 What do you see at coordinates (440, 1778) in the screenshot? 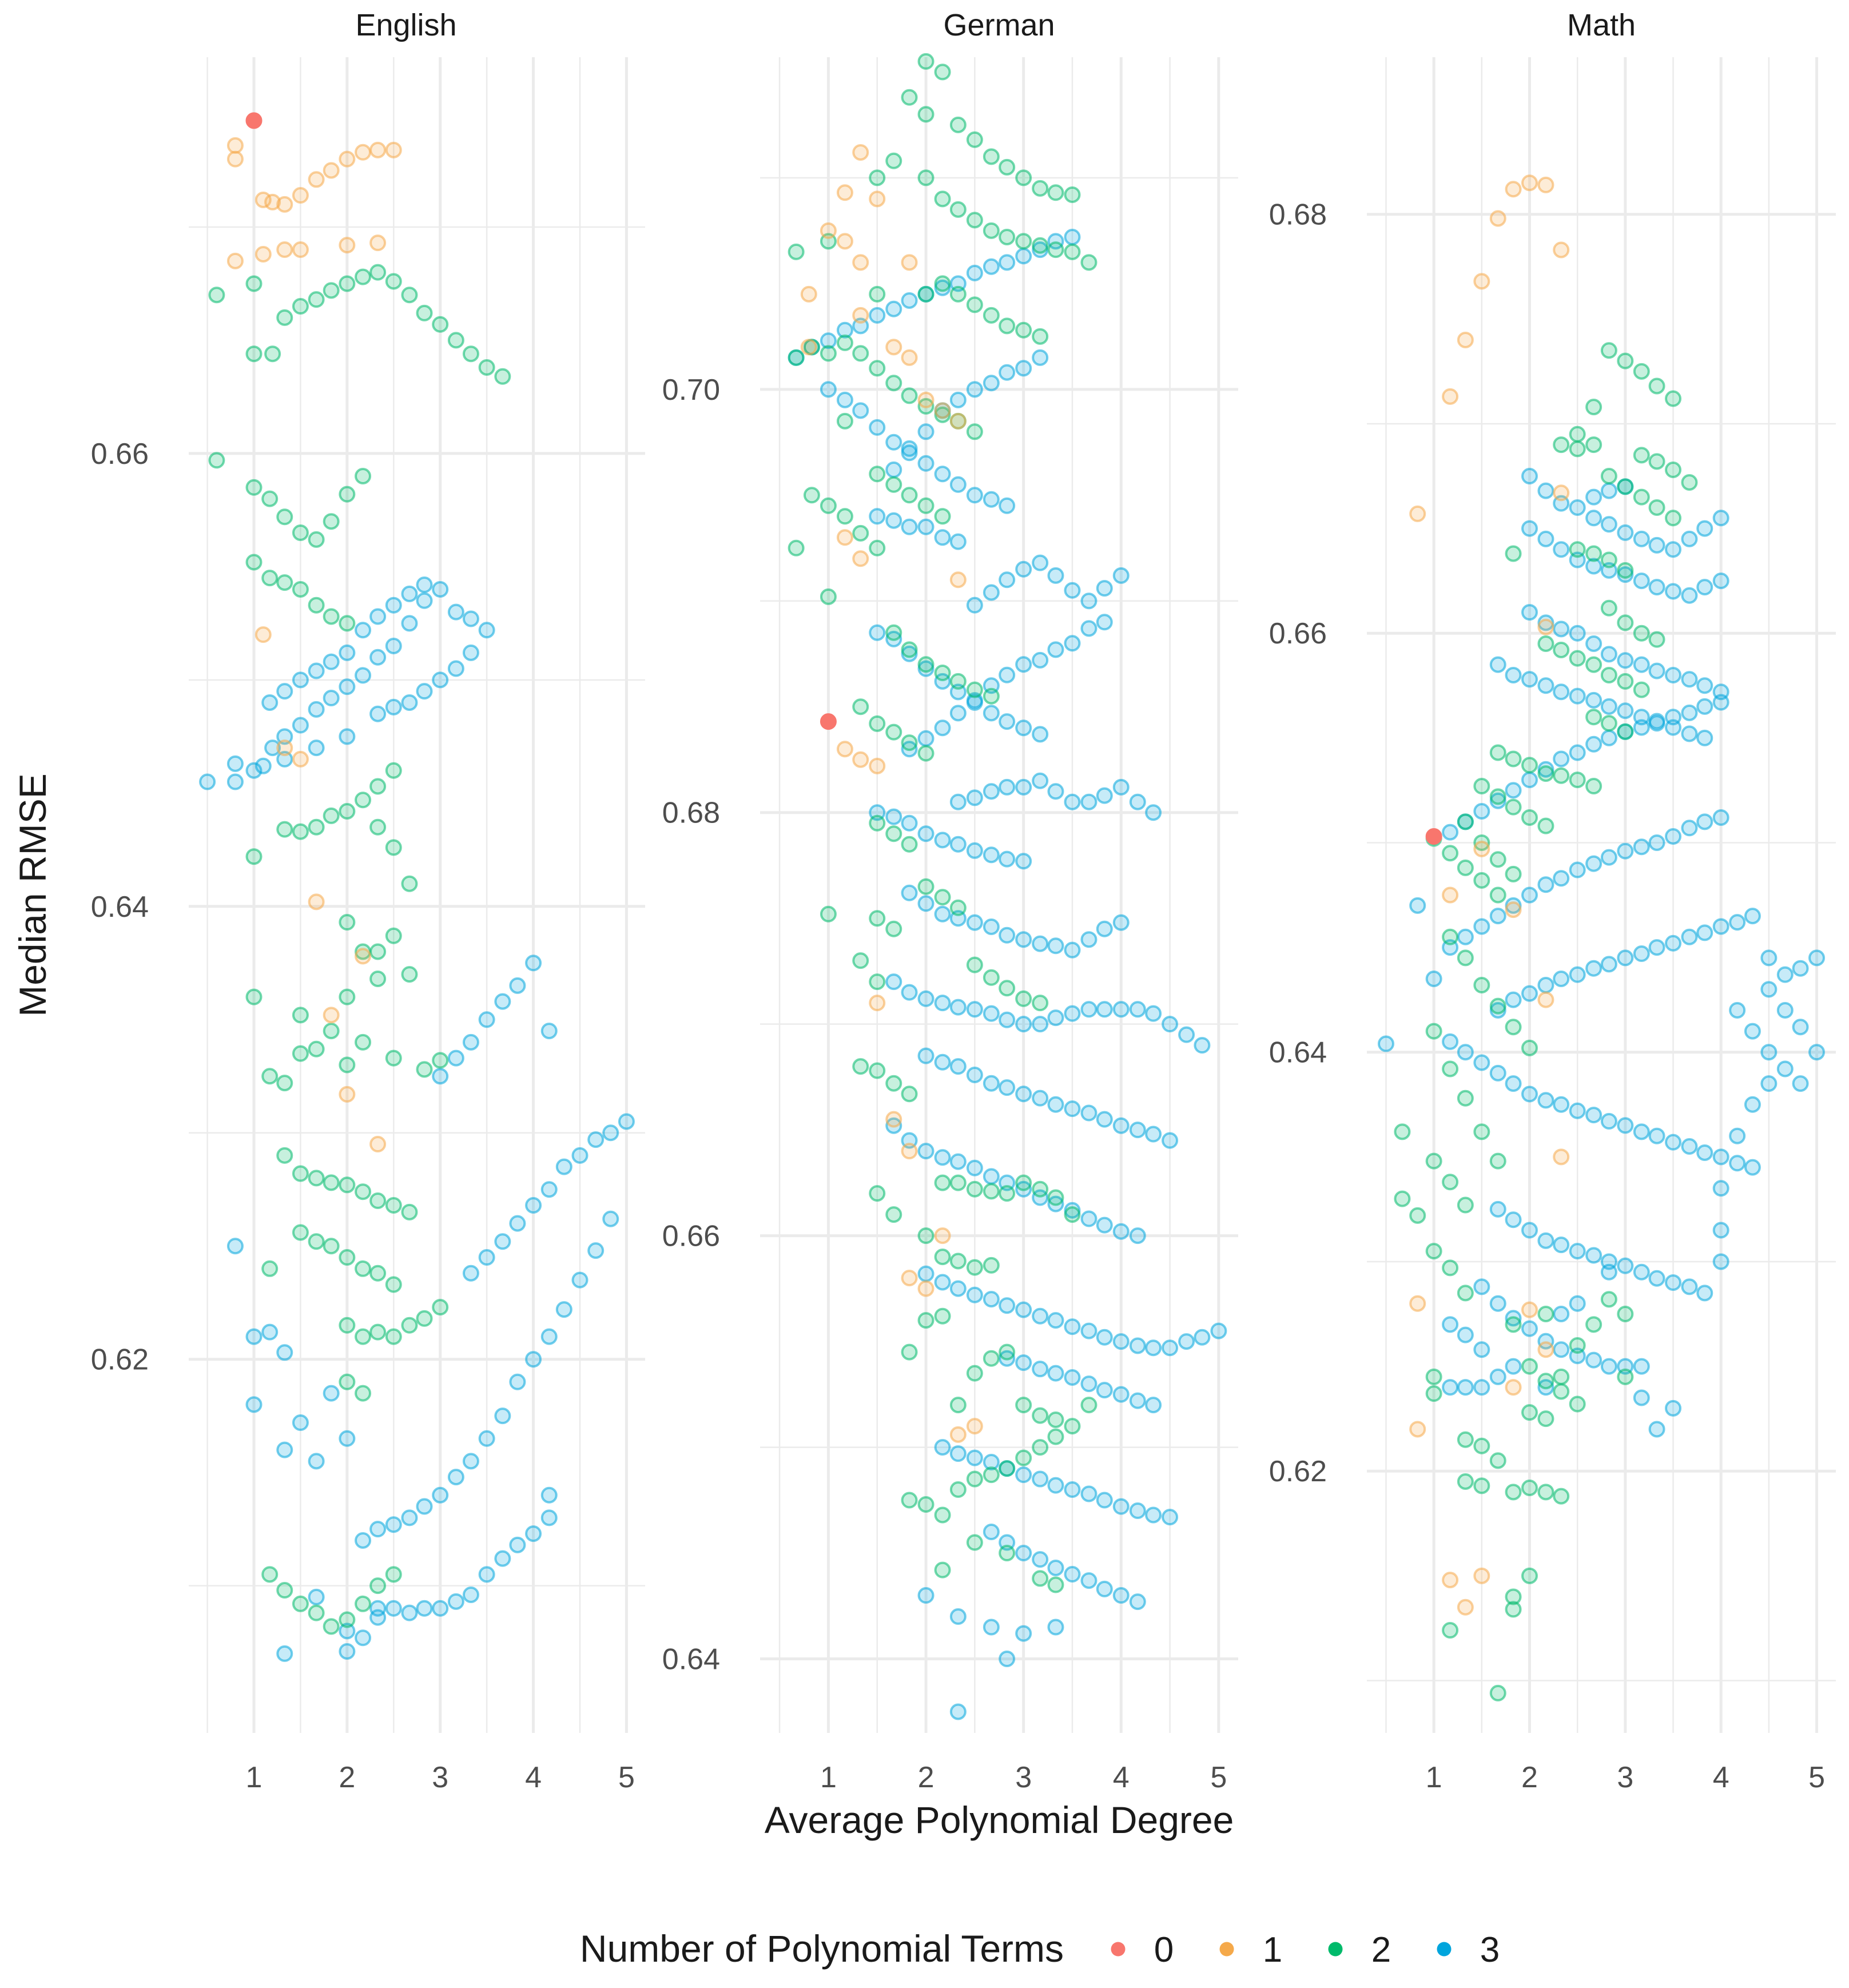
I see `x-tick-label: 3` at bounding box center [440, 1778].